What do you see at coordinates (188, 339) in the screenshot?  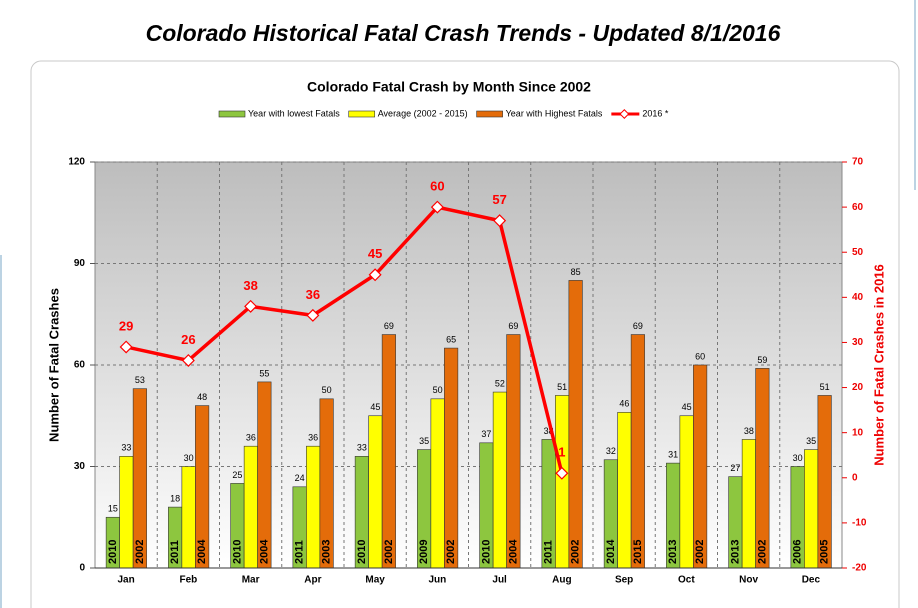 I see `value-label: 26` at bounding box center [188, 339].